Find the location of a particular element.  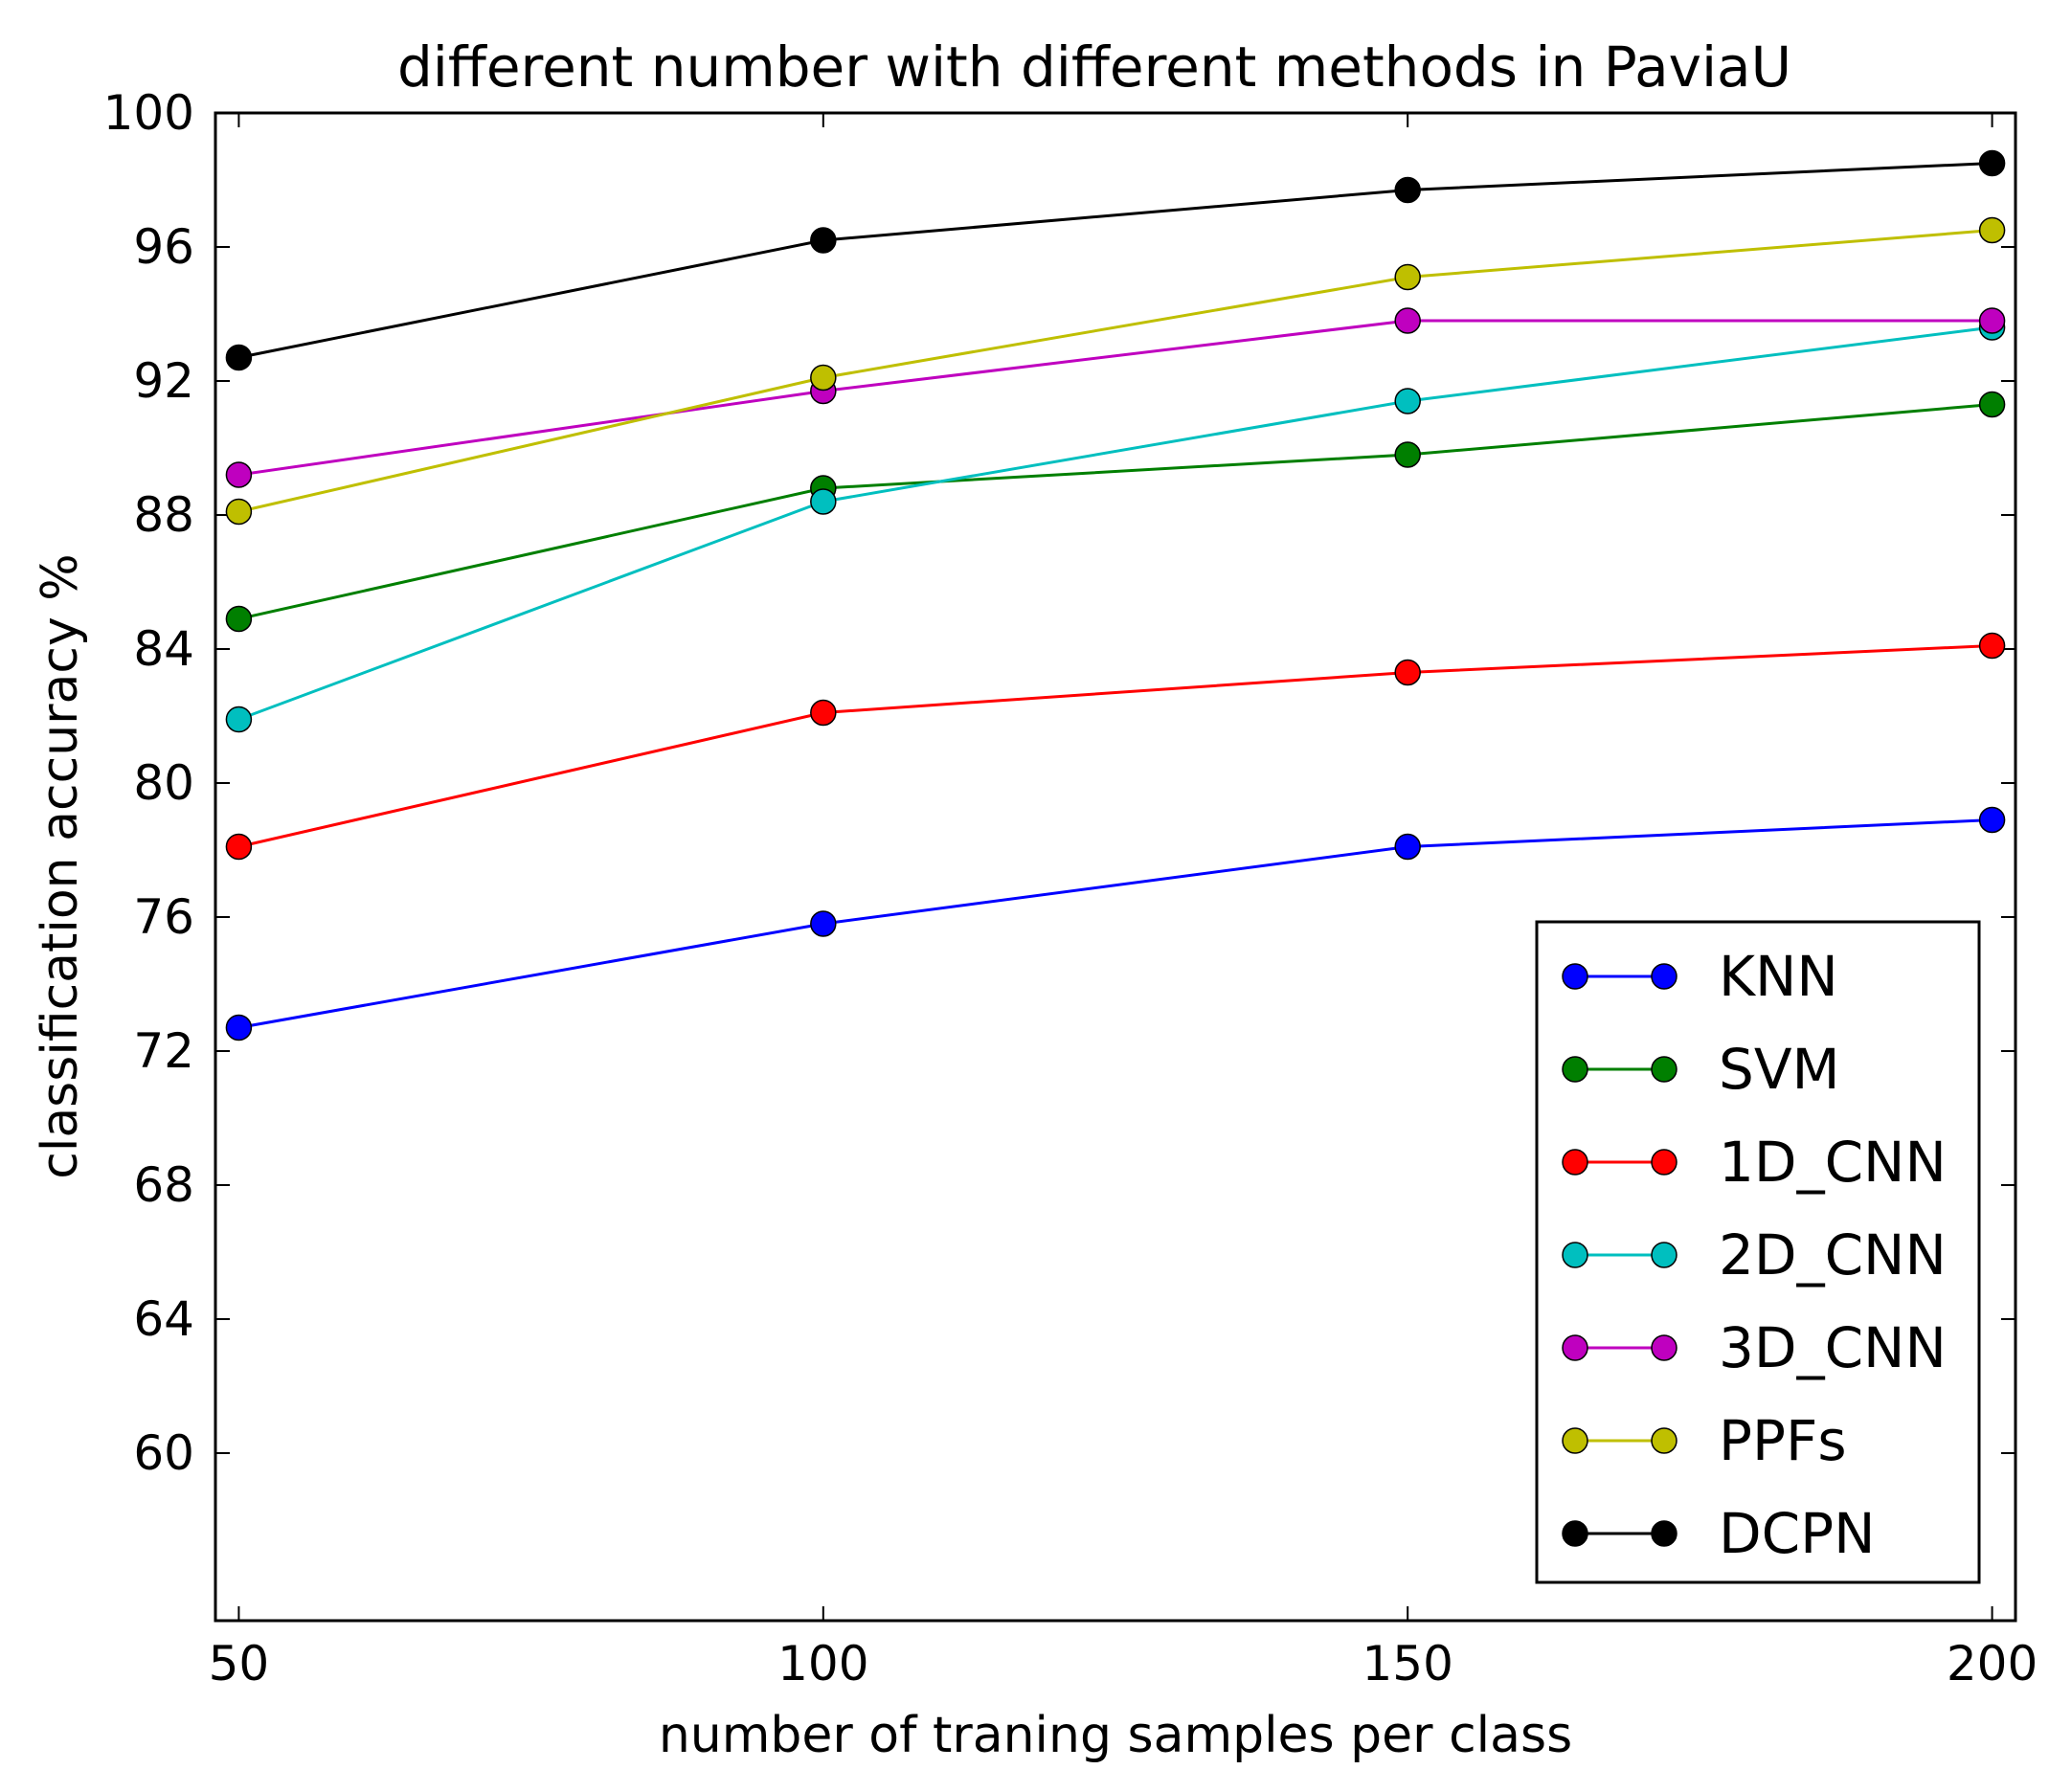

y-tick-label: 92 is located at coordinates (163, 381).